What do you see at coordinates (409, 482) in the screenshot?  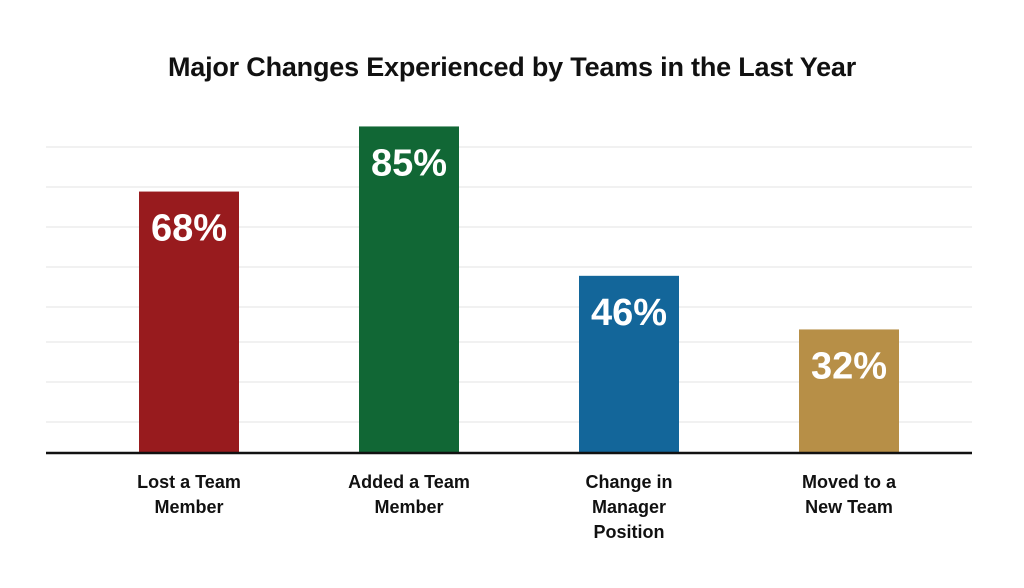 I see `x-tick-label-2: Added a Team` at bounding box center [409, 482].